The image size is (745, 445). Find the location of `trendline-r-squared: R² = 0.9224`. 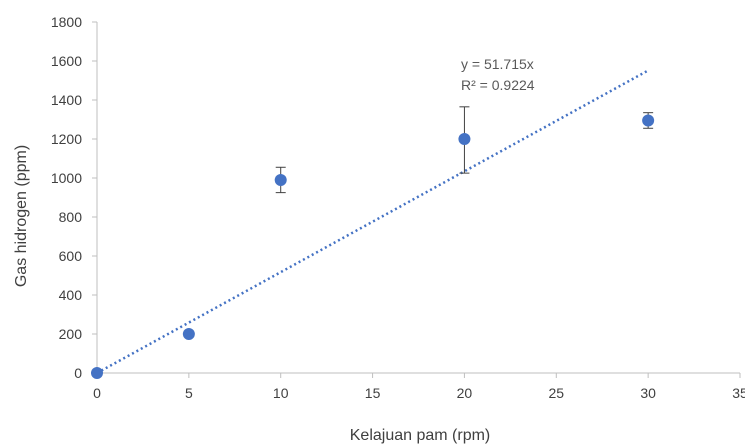

trendline-r-squared: R² = 0.9224 is located at coordinates (498, 85).